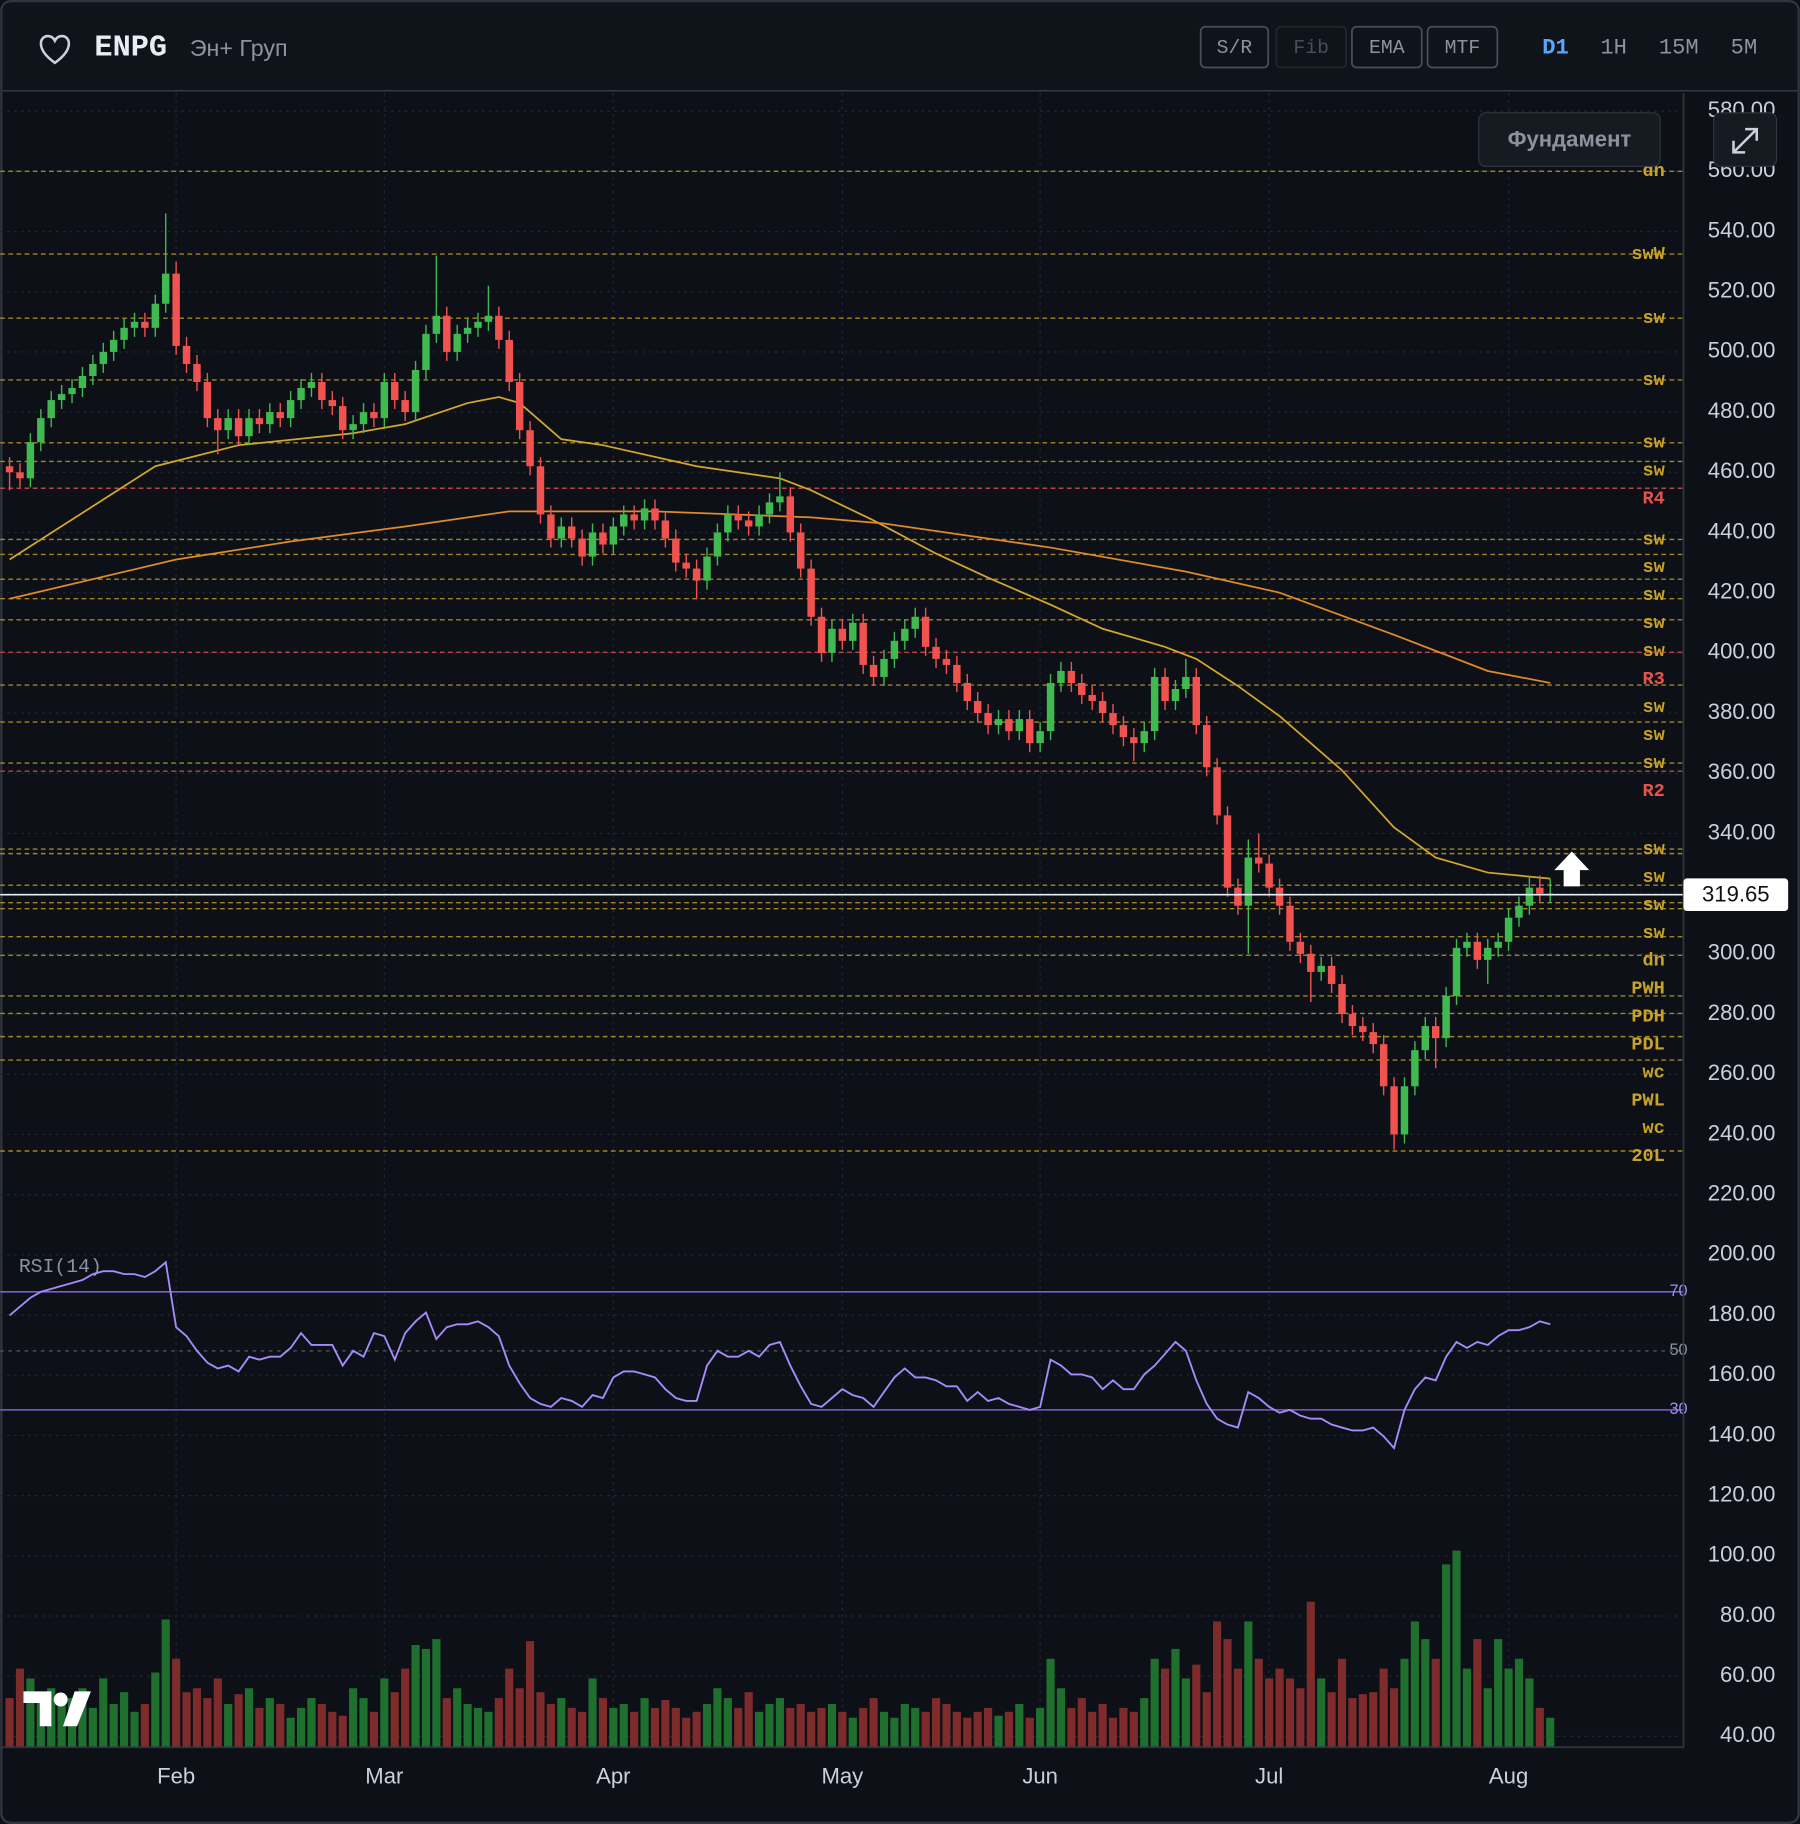  Describe the element at coordinates (1742, 1192) in the screenshot. I see `y-tick-label: 220.00` at that location.